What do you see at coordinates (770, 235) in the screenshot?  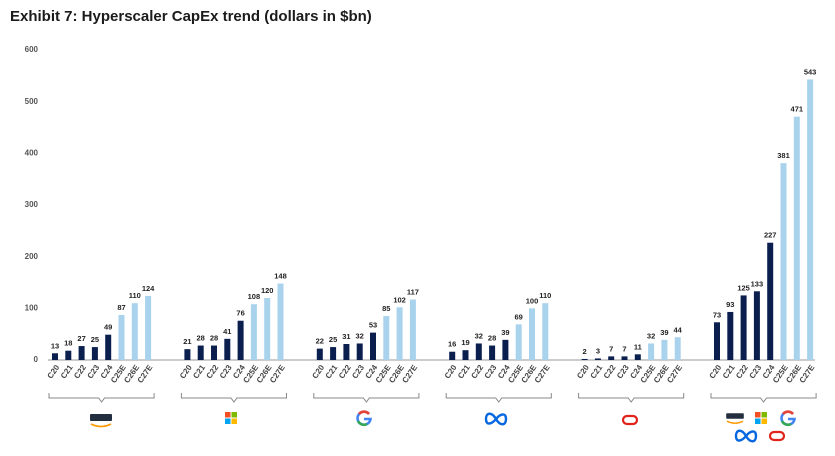 I see `value-label: 227` at bounding box center [770, 235].